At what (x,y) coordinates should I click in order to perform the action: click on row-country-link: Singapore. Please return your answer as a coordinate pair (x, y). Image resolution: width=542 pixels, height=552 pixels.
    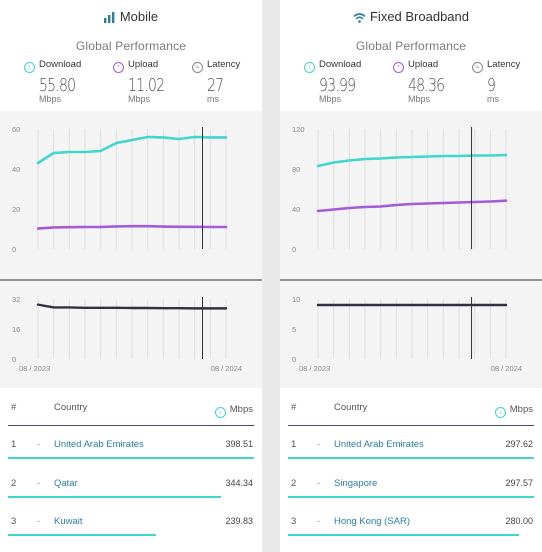
    Looking at the image, I should click on (356, 483).